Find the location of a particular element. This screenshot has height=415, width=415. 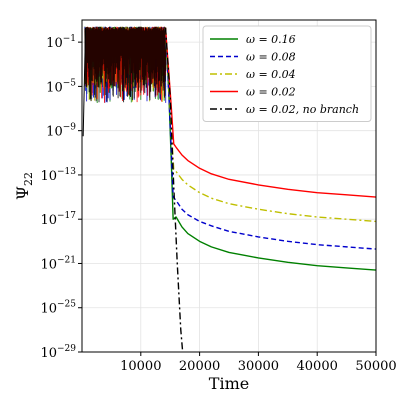

initial-rise is located at coordinates (84, 82).